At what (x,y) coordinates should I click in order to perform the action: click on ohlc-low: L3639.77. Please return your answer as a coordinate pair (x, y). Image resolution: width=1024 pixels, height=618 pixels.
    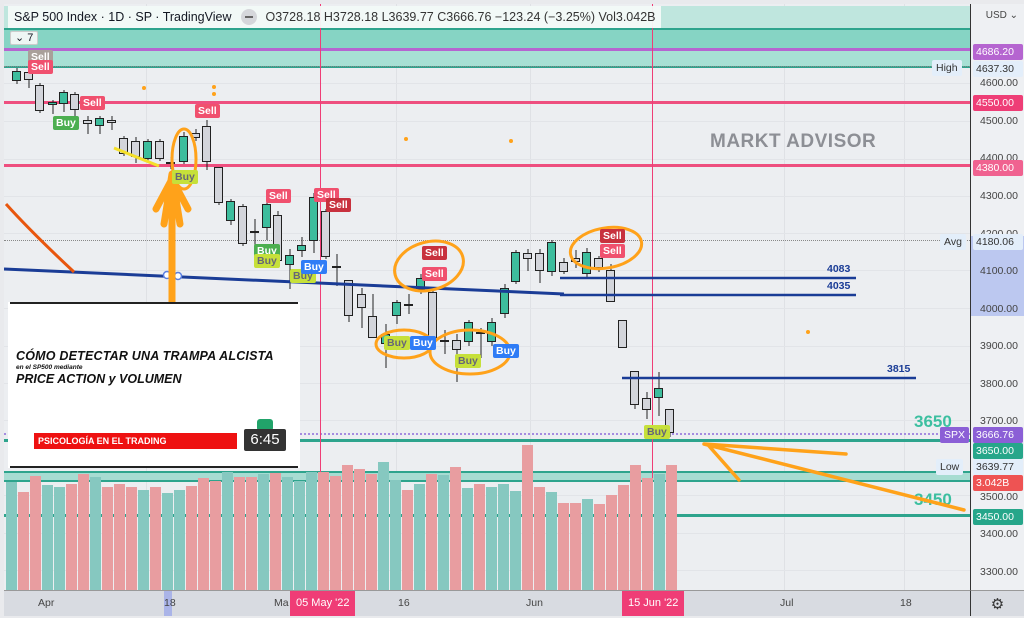
    Looking at the image, I should click on (407, 17).